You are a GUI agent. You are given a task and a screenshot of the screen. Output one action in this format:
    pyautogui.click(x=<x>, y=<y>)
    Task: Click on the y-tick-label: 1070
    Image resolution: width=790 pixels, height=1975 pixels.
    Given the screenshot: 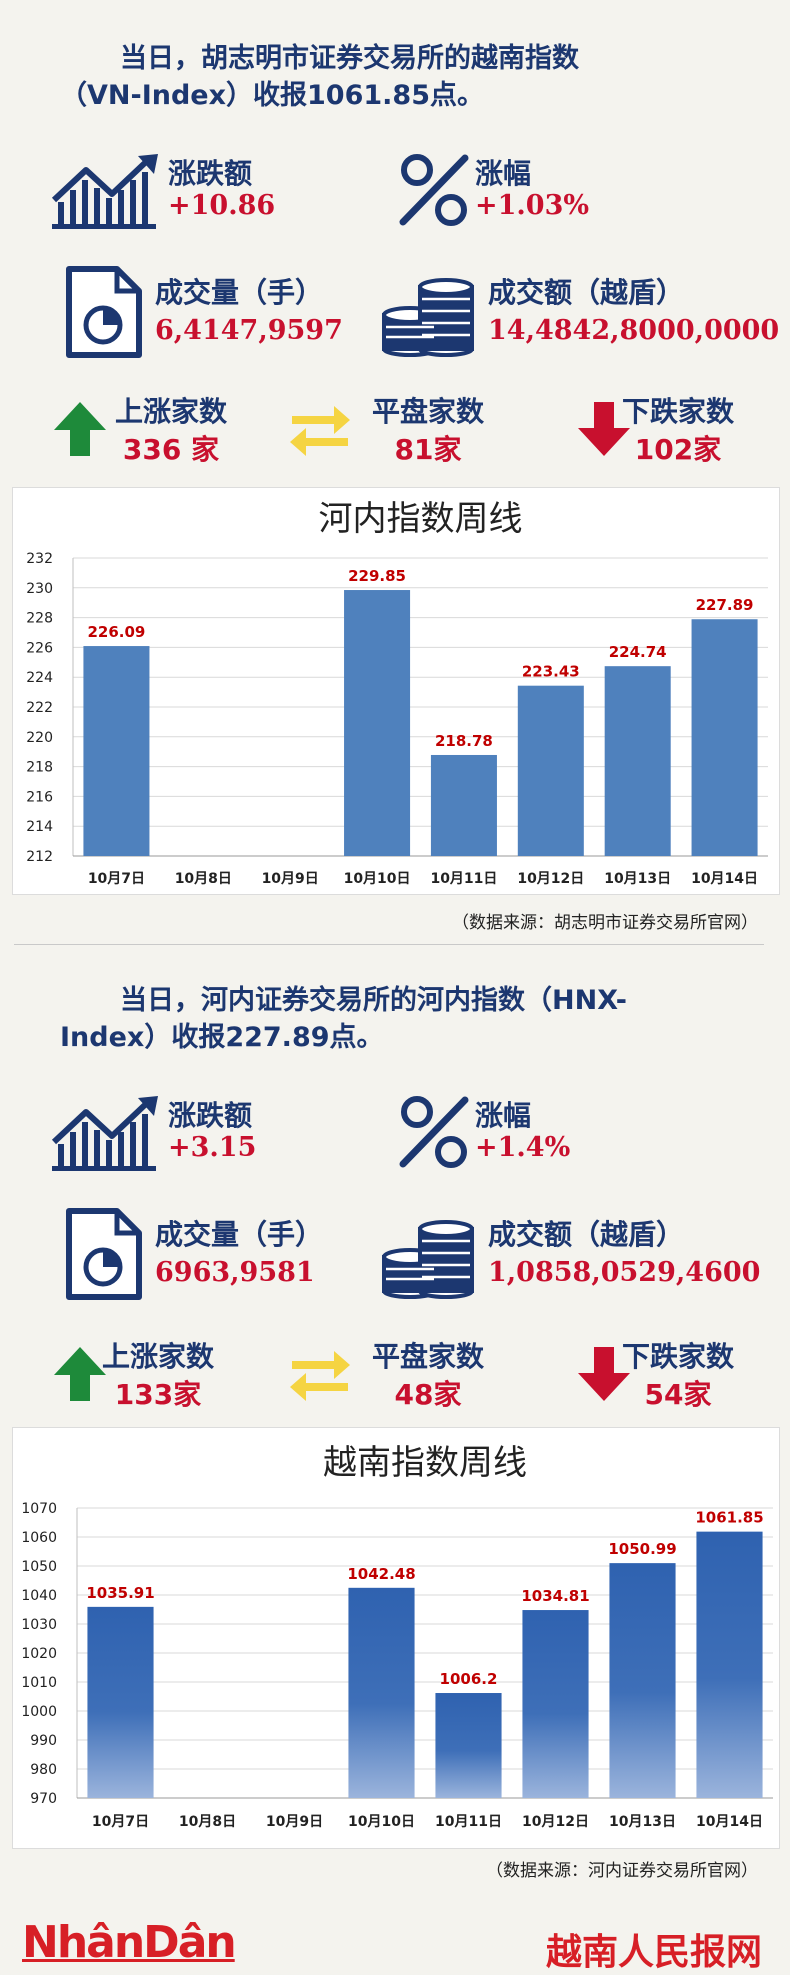 What is the action you would take?
    pyautogui.click(x=39, y=1509)
    